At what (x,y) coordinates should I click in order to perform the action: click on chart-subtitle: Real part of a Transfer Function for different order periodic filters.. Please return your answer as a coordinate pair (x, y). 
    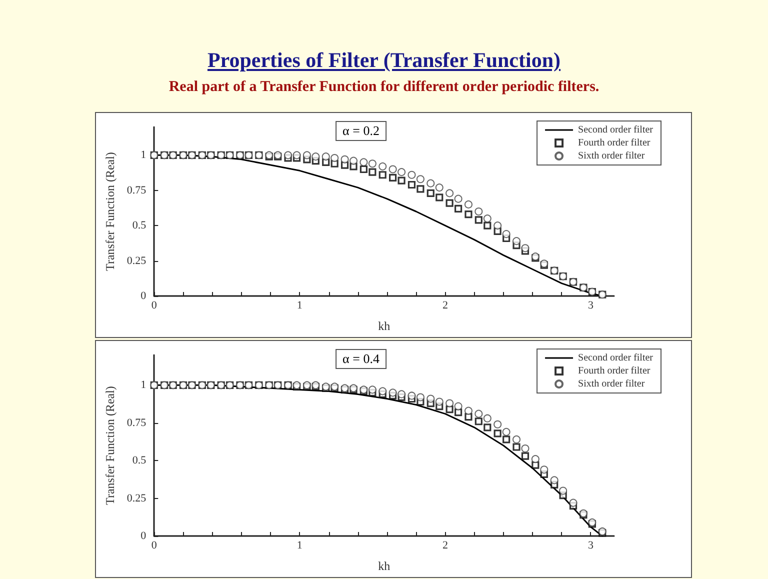
    Looking at the image, I should click on (384, 87).